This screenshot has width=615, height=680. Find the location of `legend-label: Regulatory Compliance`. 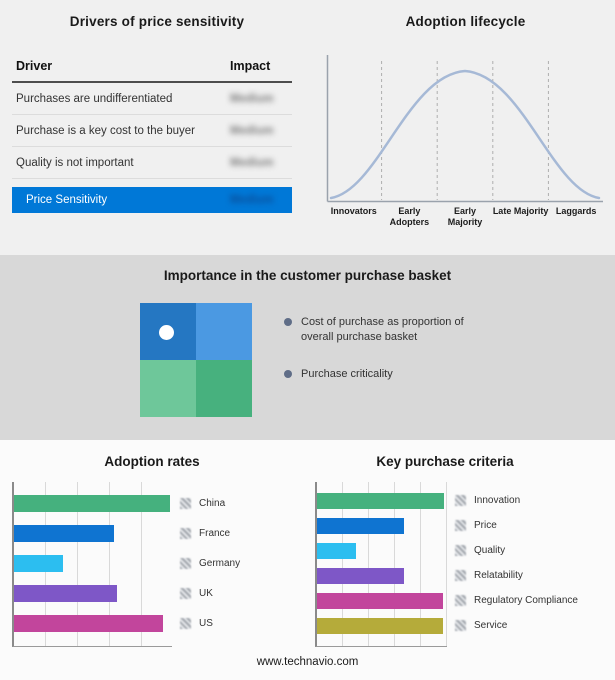

legend-label: Regulatory Compliance is located at coordinates (526, 600).